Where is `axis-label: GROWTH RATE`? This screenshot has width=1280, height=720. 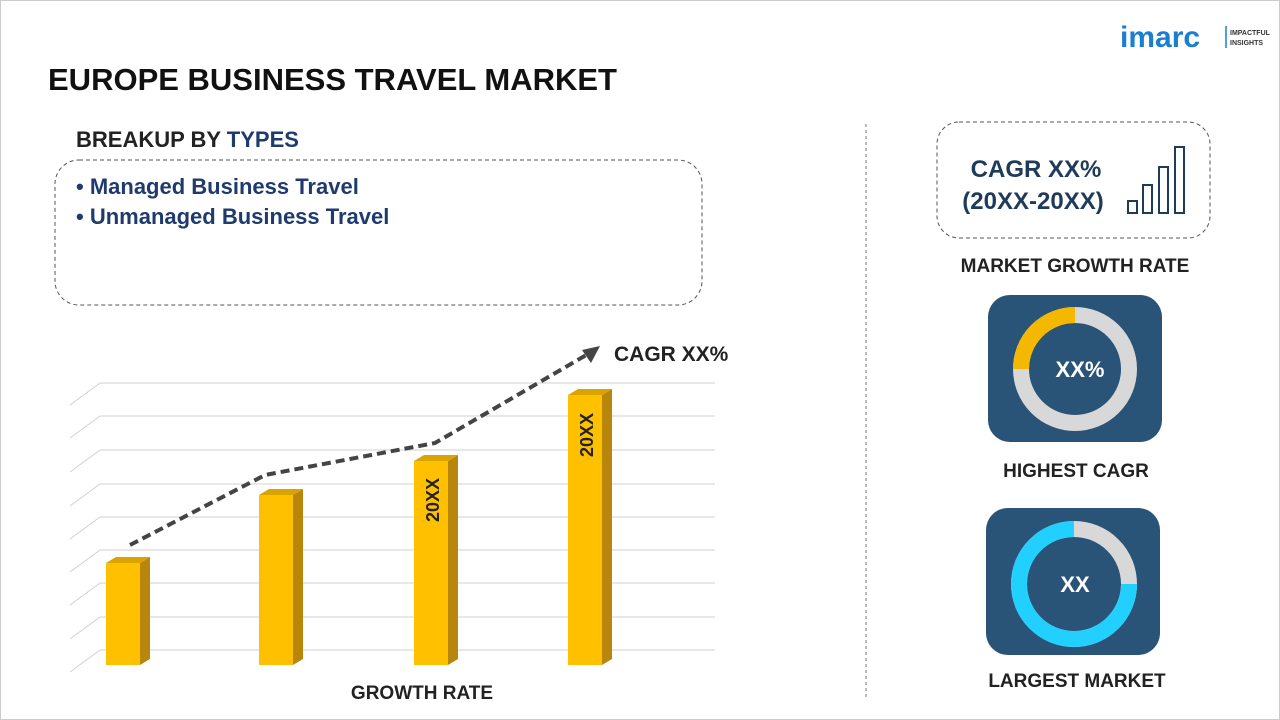 axis-label: GROWTH RATE is located at coordinates (422, 693).